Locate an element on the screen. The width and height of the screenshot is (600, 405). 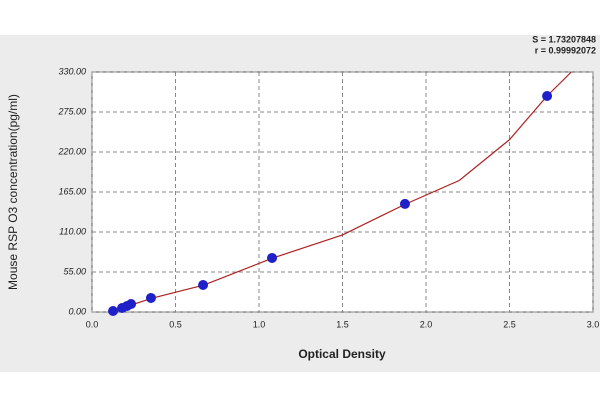
y-tick-label: 0.00 is located at coordinates (77, 311).